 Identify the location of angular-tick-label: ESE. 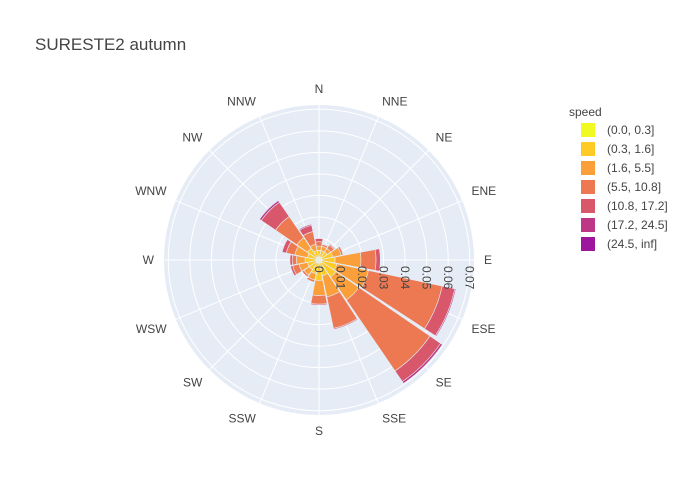
(483, 329).